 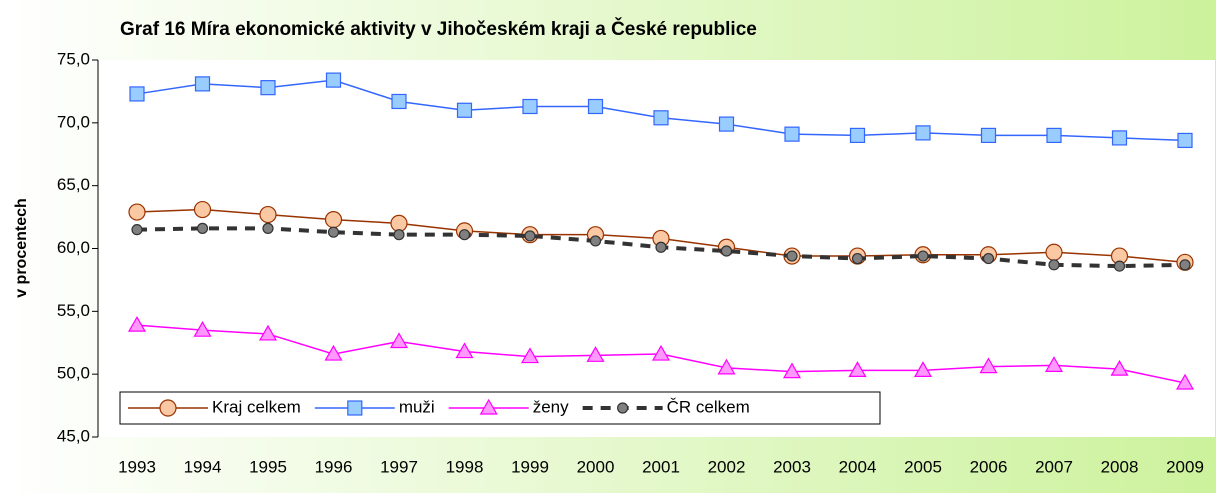 What do you see at coordinates (334, 466) in the screenshot?
I see `x-tick-label: 1996` at bounding box center [334, 466].